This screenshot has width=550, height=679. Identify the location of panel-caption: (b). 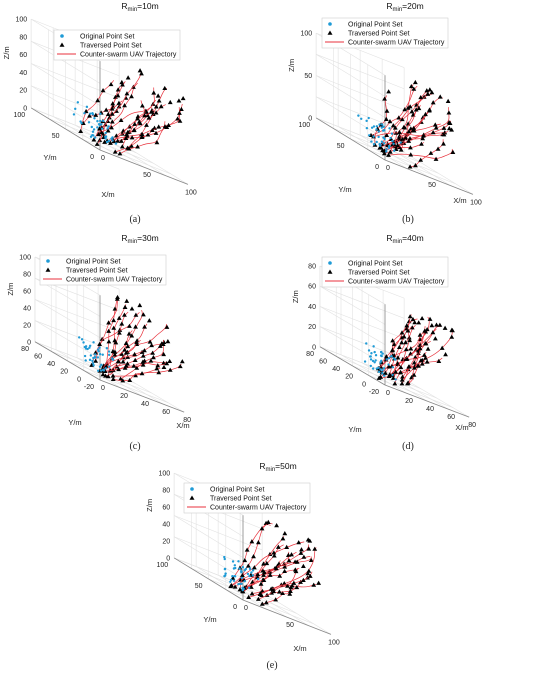
(408, 219).